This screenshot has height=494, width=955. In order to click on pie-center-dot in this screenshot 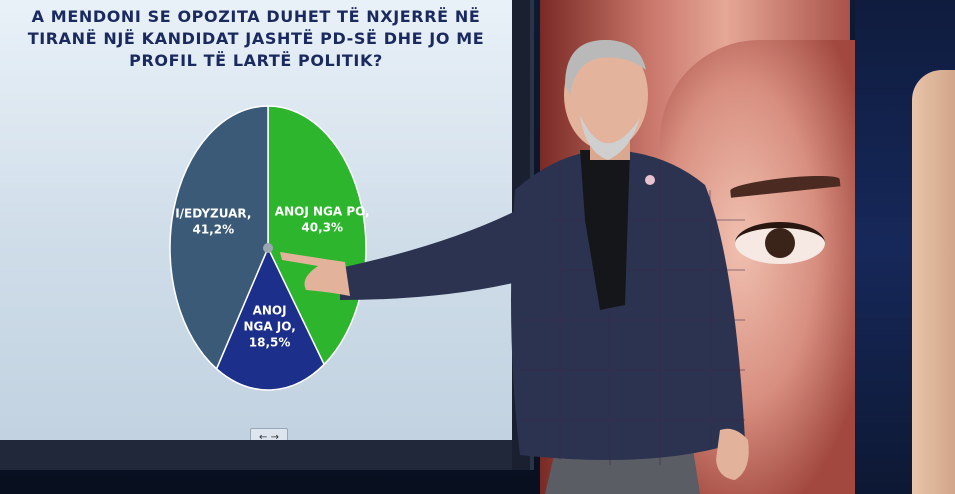, I will do `click(268, 248)`.